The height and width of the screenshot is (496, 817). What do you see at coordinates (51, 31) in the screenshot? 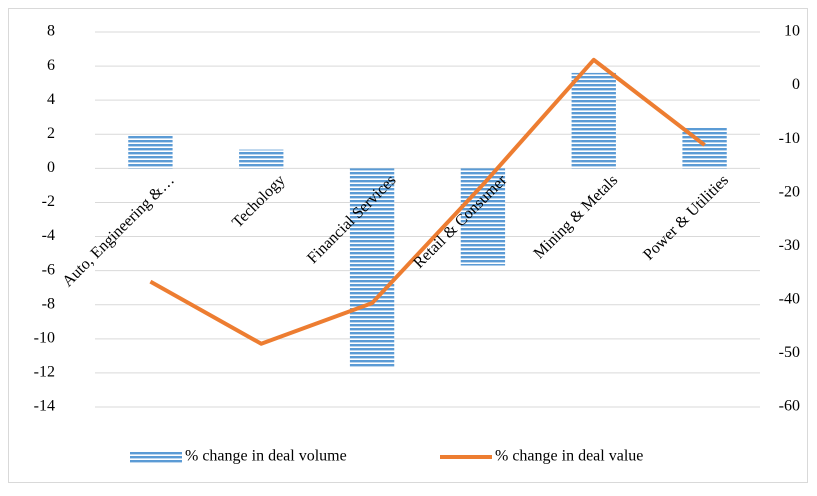
I see `y-tick-label: 8` at bounding box center [51, 31].